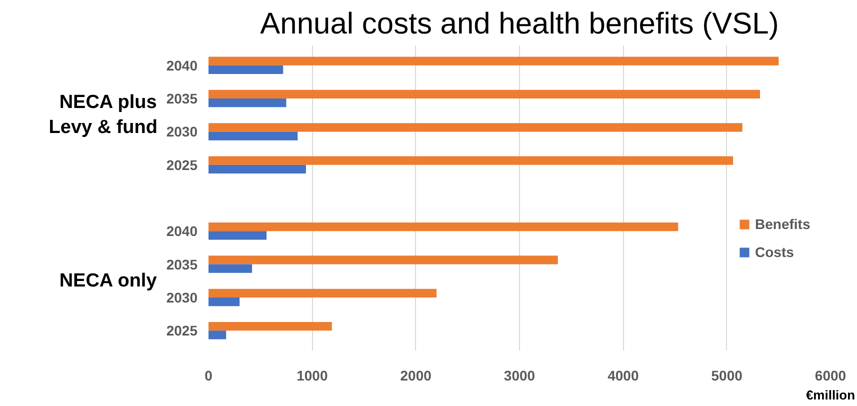  I want to click on x-tick-label: 4000, so click(623, 376).